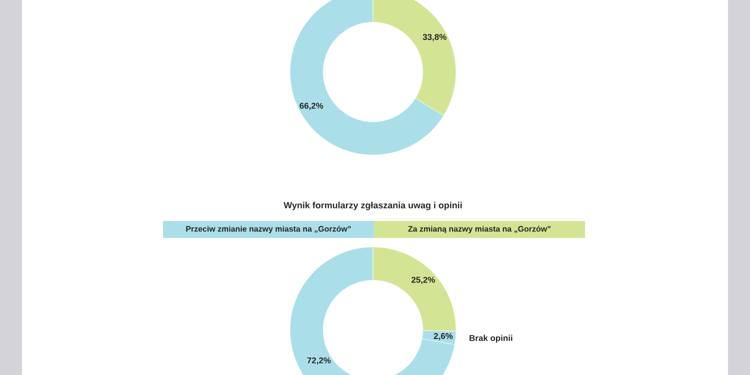  What do you see at coordinates (434, 38) in the screenshot?
I see `data-label: 33,8%` at bounding box center [434, 38].